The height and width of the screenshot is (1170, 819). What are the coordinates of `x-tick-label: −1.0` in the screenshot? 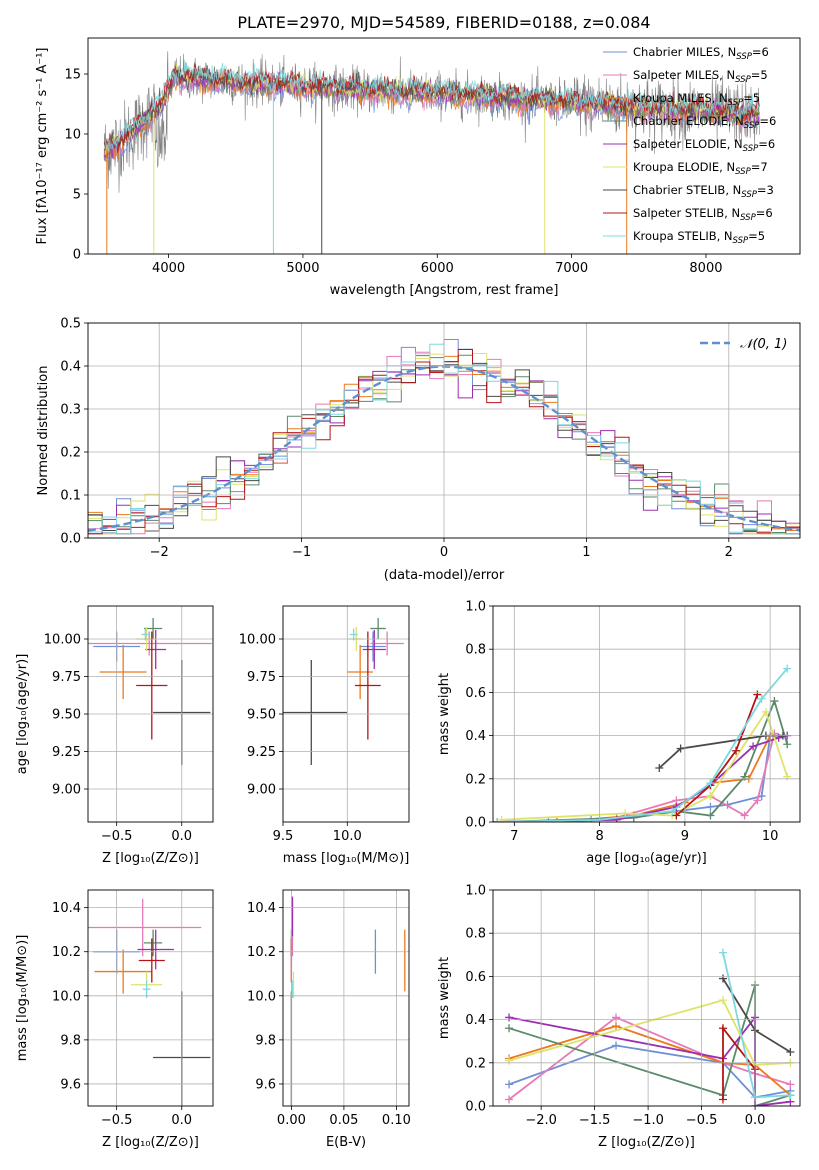 It's located at (648, 1120).